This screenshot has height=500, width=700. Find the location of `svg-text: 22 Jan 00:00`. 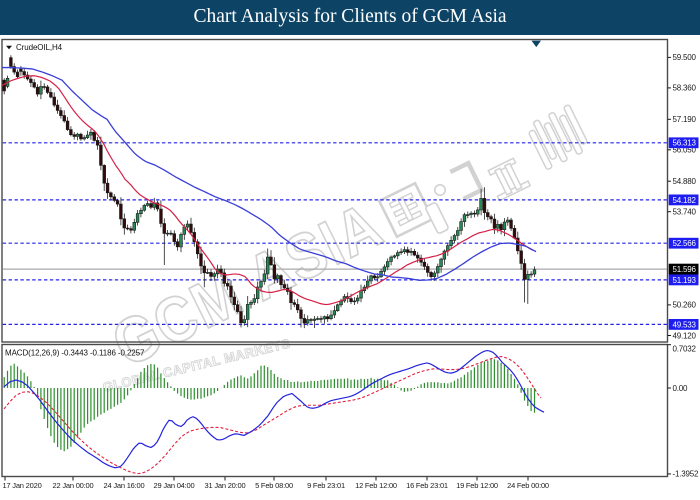

svg-text: 22 Jan 00:00 is located at coordinates (73, 485).